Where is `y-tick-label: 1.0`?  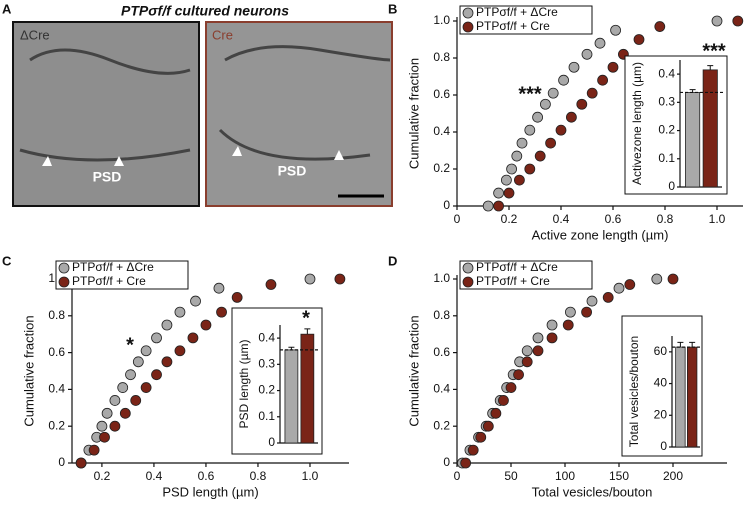
y-tick-label: 1.0 is located at coordinates (441, 278).